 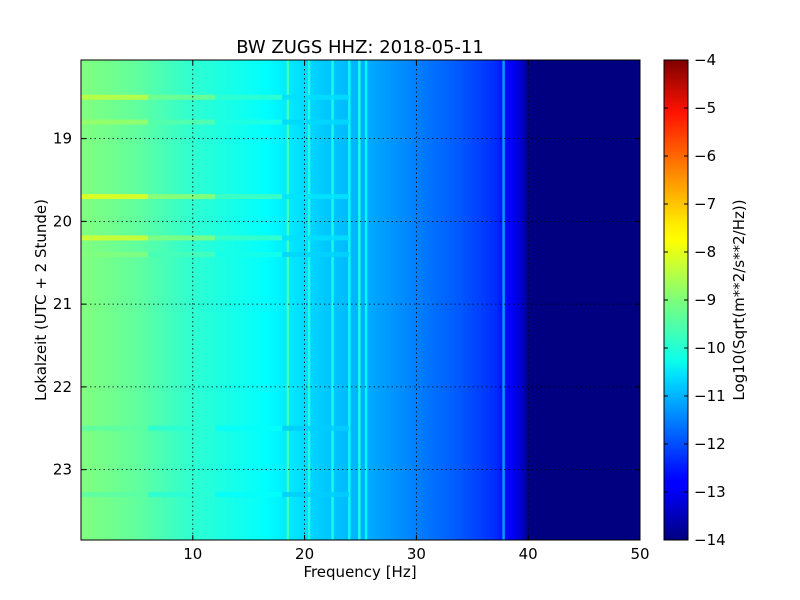 I want to click on x-tick-label: 10, so click(x=192, y=554).